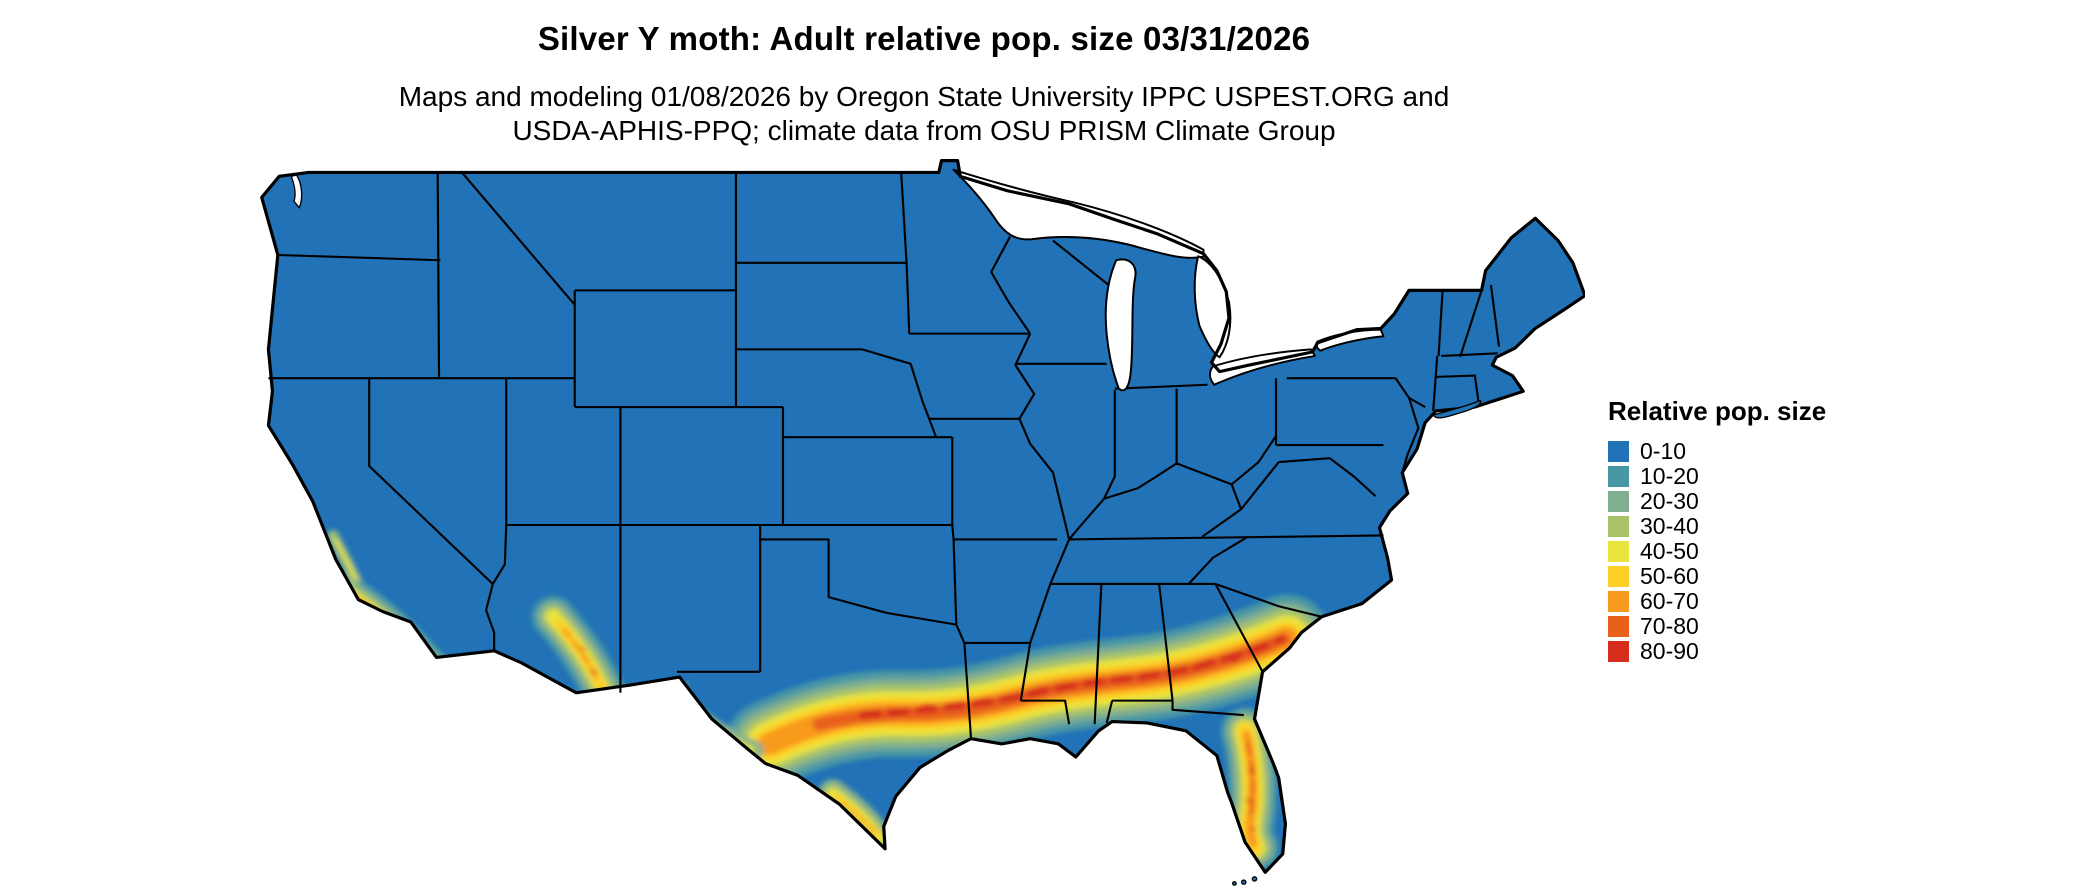  I want to click on legend-label: 20-30, so click(1669, 501).